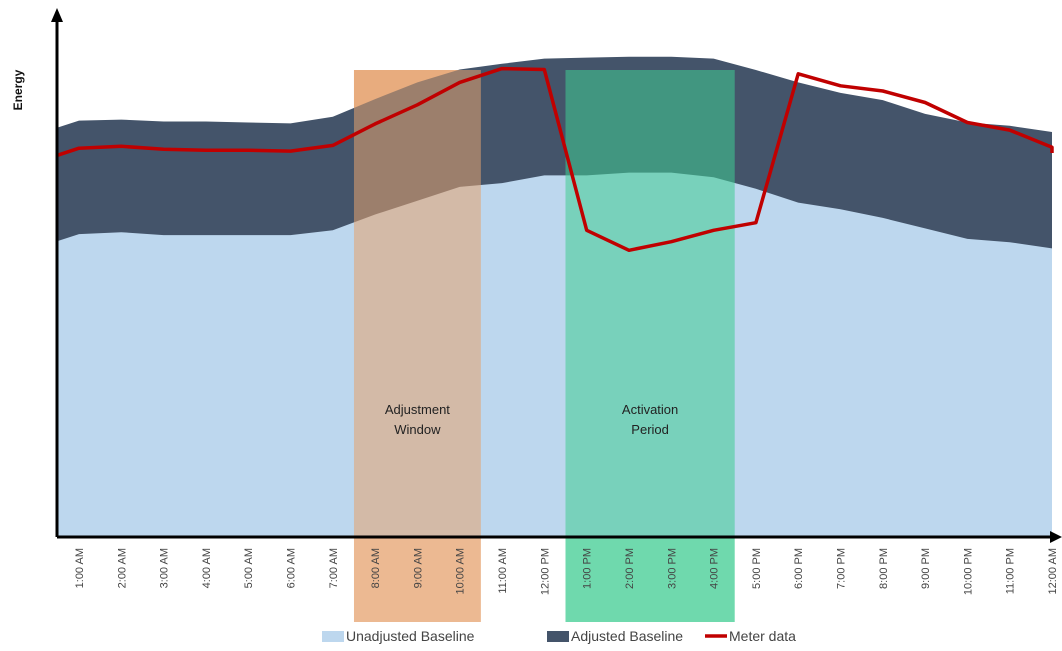  What do you see at coordinates (80, 568) in the screenshot?
I see `x-tick-label: 1:00 AM` at bounding box center [80, 568].